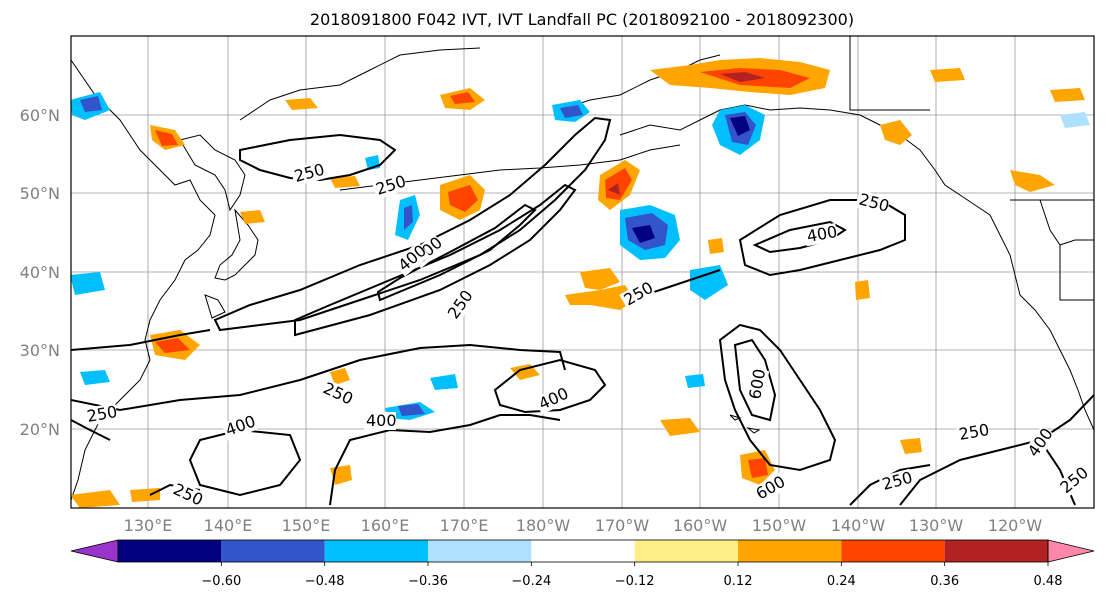  What do you see at coordinates (1048, 581) in the screenshot?
I see `colorbar-tick-label: 0.48` at bounding box center [1048, 581].